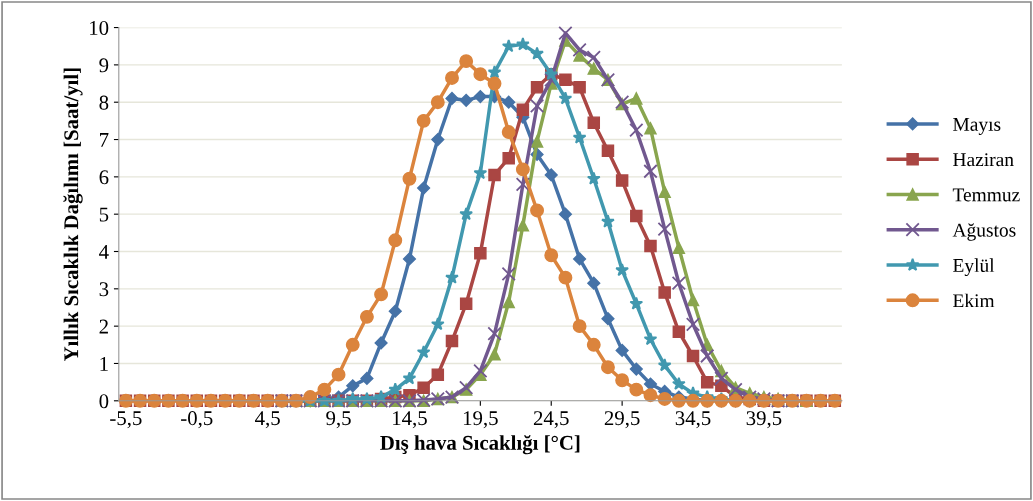 The height and width of the screenshot is (501, 1033). Describe the element at coordinates (410, 420) in the screenshot. I see `x-tick-label: 14,5` at that location.